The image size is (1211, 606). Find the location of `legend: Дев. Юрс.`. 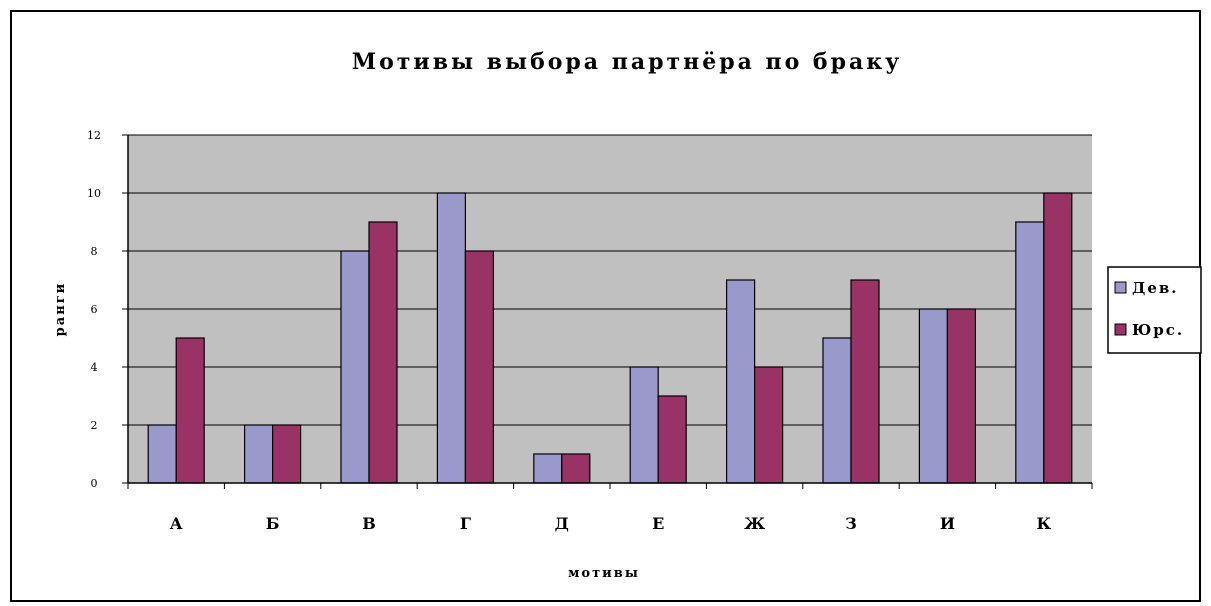

legend: Дев. Юрс. is located at coordinates (1154, 310).